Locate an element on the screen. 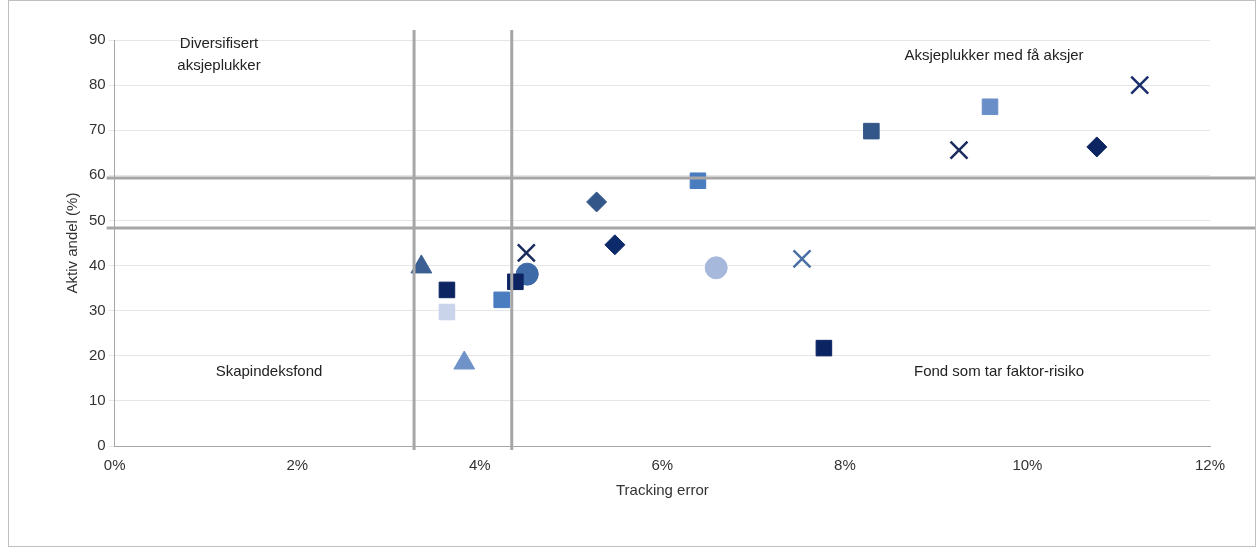  y-tick-label: 40 is located at coordinates (97, 264).